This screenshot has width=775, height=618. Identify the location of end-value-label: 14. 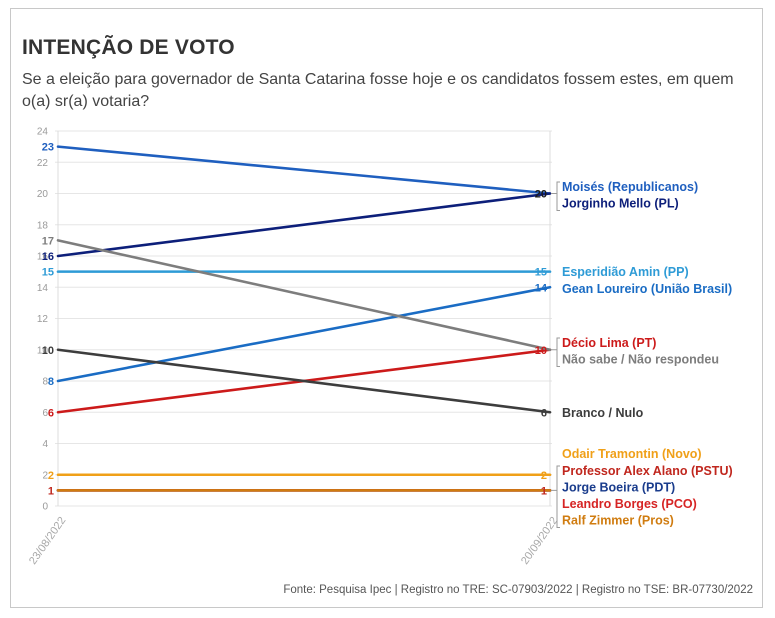
(541, 288).